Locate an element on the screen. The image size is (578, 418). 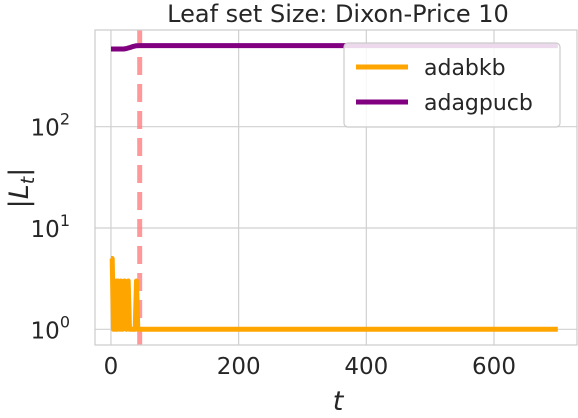
x-tick-label: 400 is located at coordinates (366, 367).